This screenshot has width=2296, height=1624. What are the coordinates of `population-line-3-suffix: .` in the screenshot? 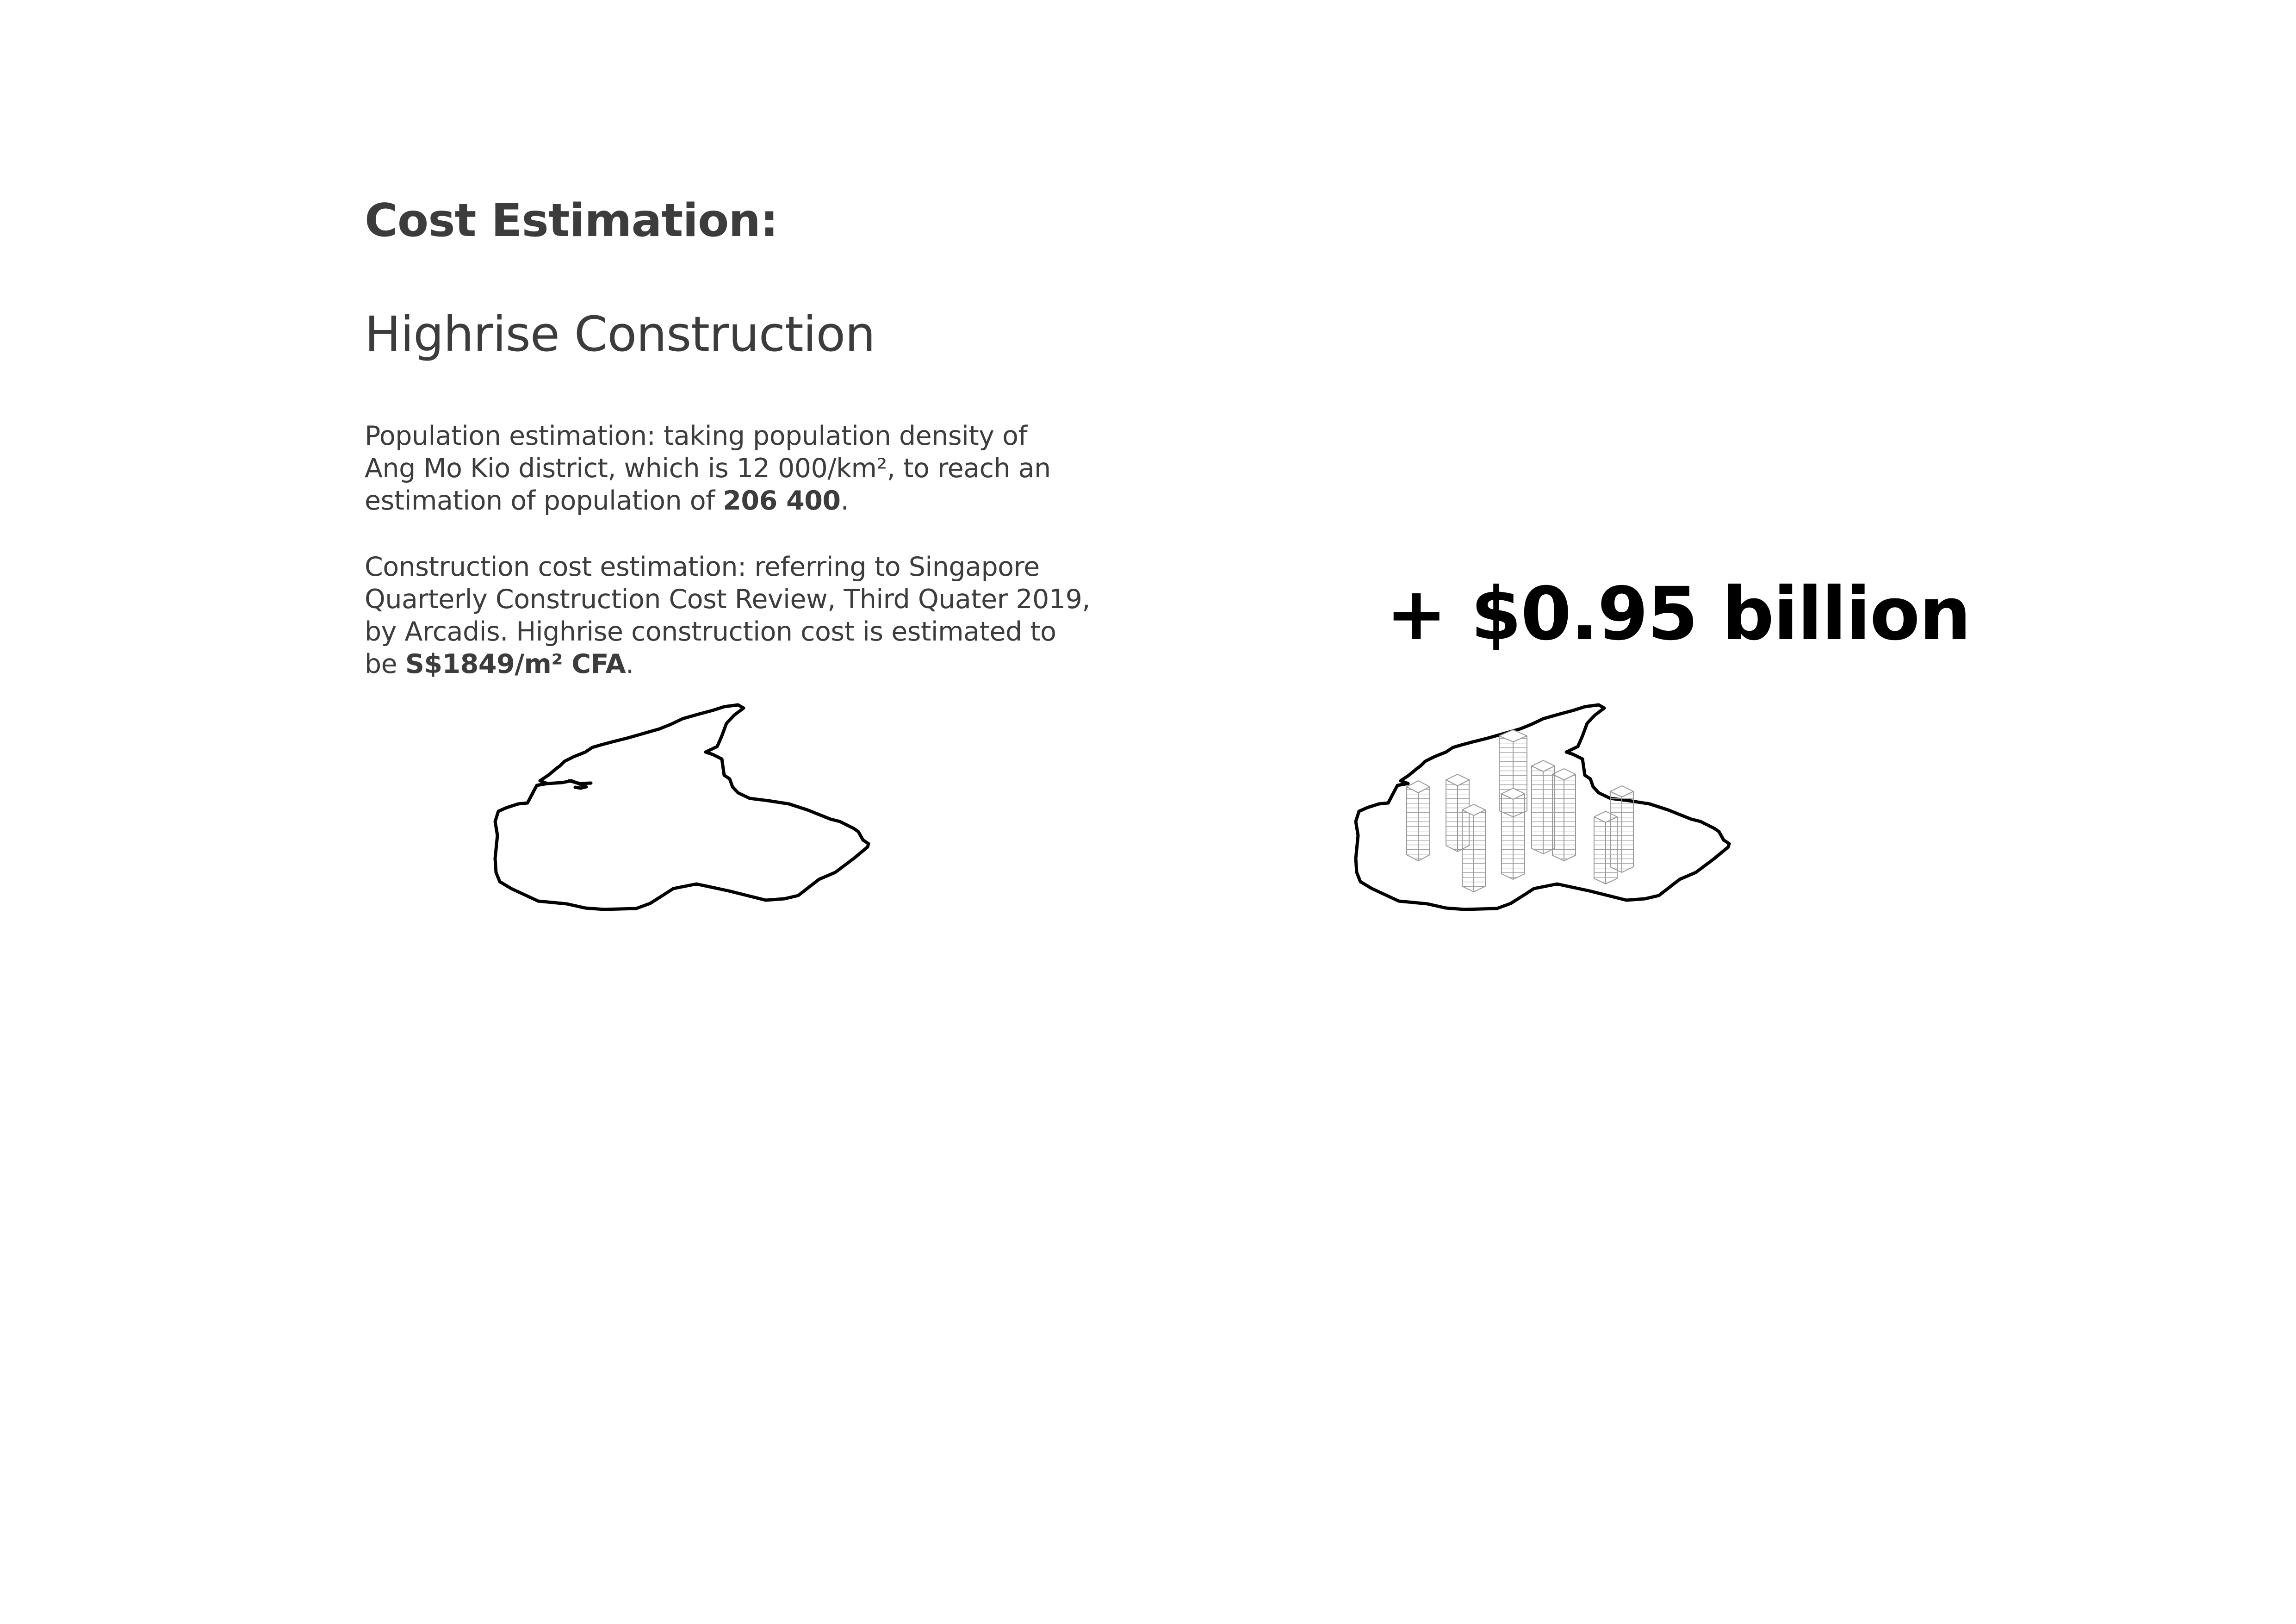 It's located at (845, 500).